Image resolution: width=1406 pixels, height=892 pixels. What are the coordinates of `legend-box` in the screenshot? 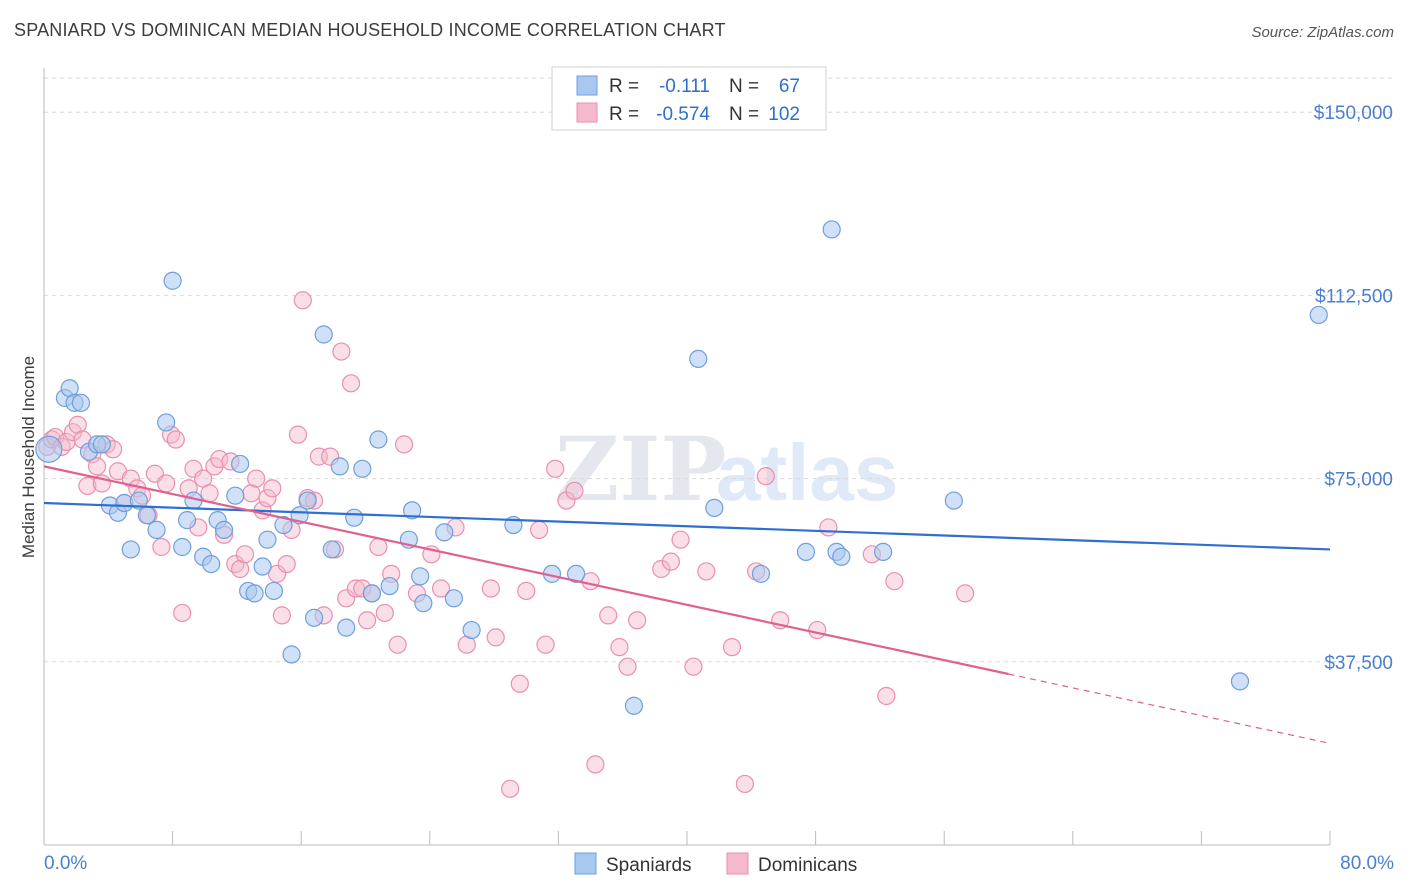 It's located at (689, 98).